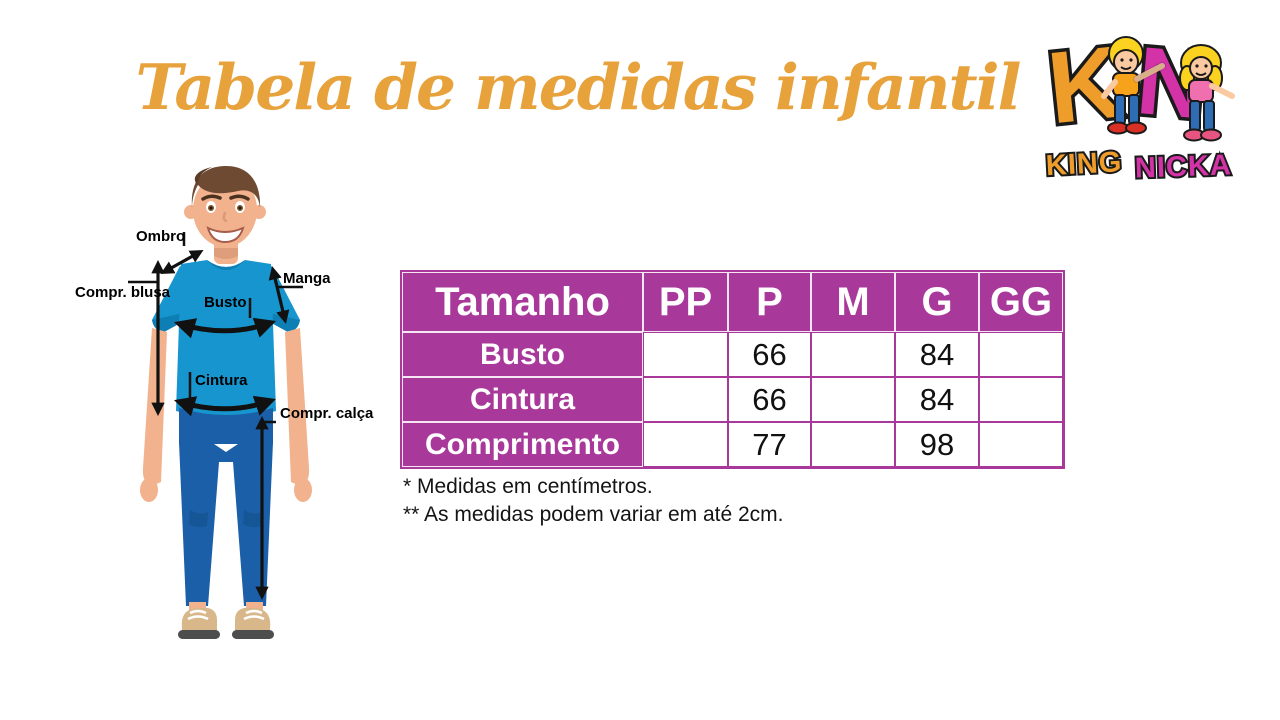 The image size is (1280, 720). What do you see at coordinates (160, 236) in the screenshot?
I see `label-shoulder: Ombro` at bounding box center [160, 236].